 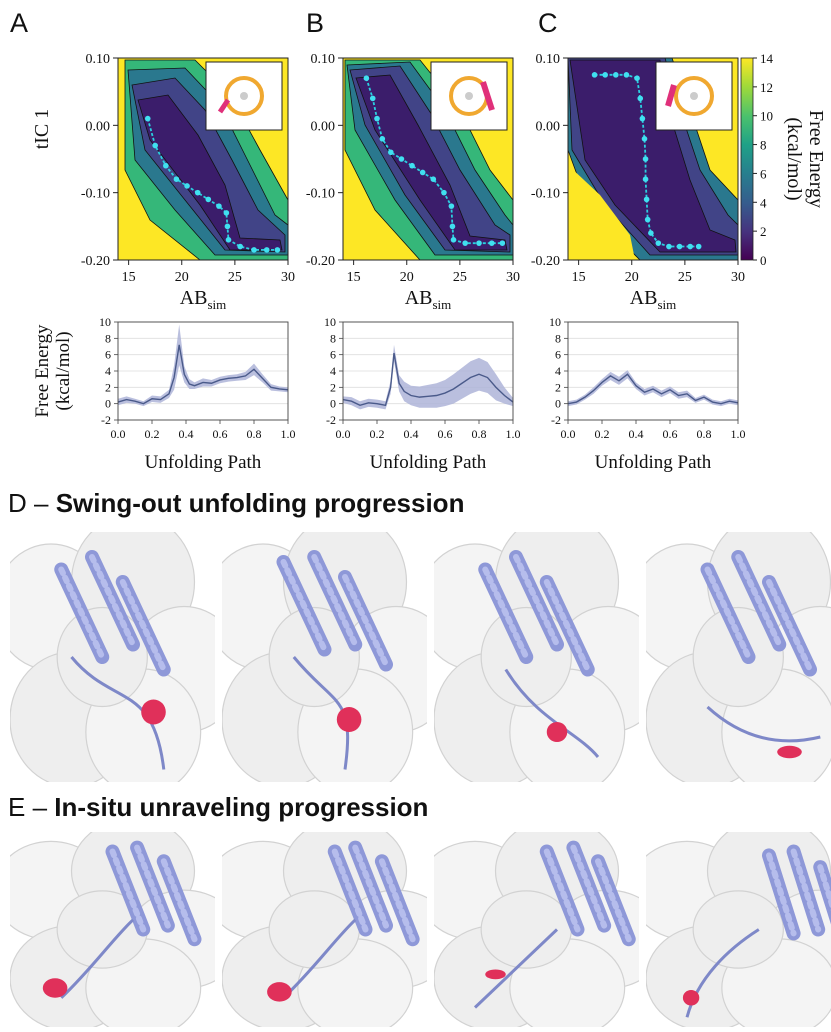 I want to click on heatmap-b-min-region, so click(x=431, y=162).